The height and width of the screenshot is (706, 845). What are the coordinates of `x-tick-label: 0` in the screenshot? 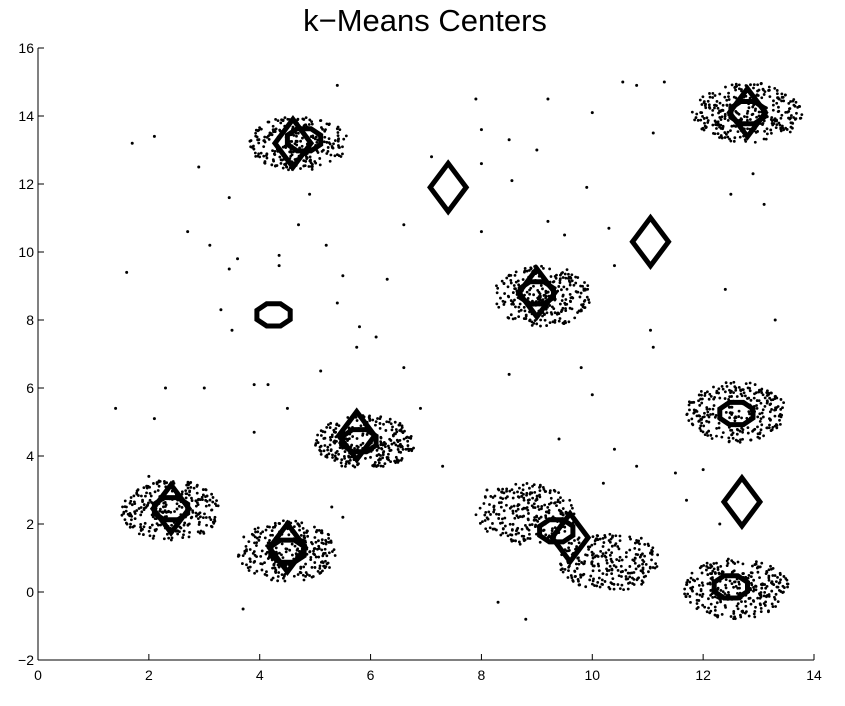 It's located at (38, 675).